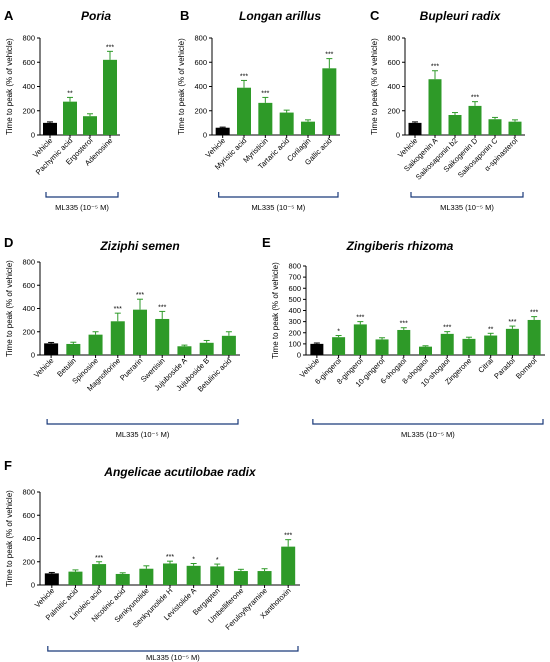 Image resolution: width=550 pixels, height=662 pixels. Describe the element at coordinates (206, 348) in the screenshot. I see `bar-jujuboside-b` at that location.